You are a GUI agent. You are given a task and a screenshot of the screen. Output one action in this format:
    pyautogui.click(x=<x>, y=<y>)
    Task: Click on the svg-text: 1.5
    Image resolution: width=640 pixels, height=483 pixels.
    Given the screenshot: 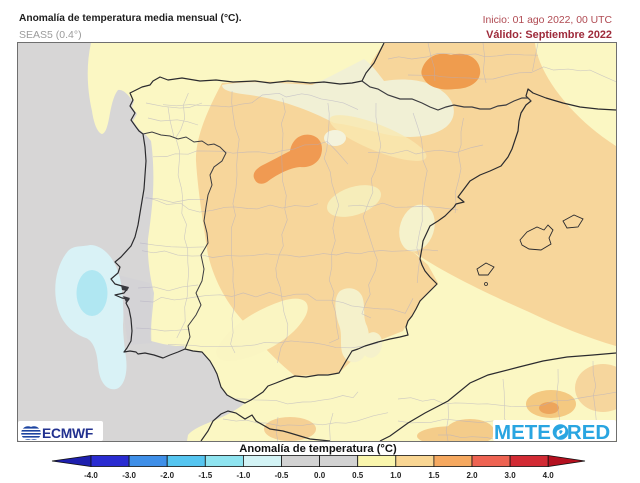 What is the action you would take?
    pyautogui.click(x=434, y=475)
    